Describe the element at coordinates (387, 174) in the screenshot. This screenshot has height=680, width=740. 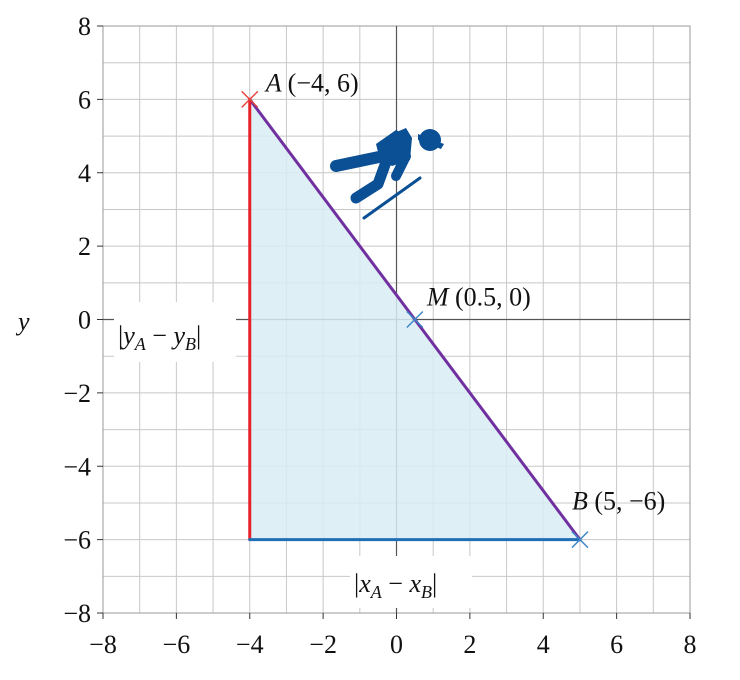
I see `skier-icon` at that location.